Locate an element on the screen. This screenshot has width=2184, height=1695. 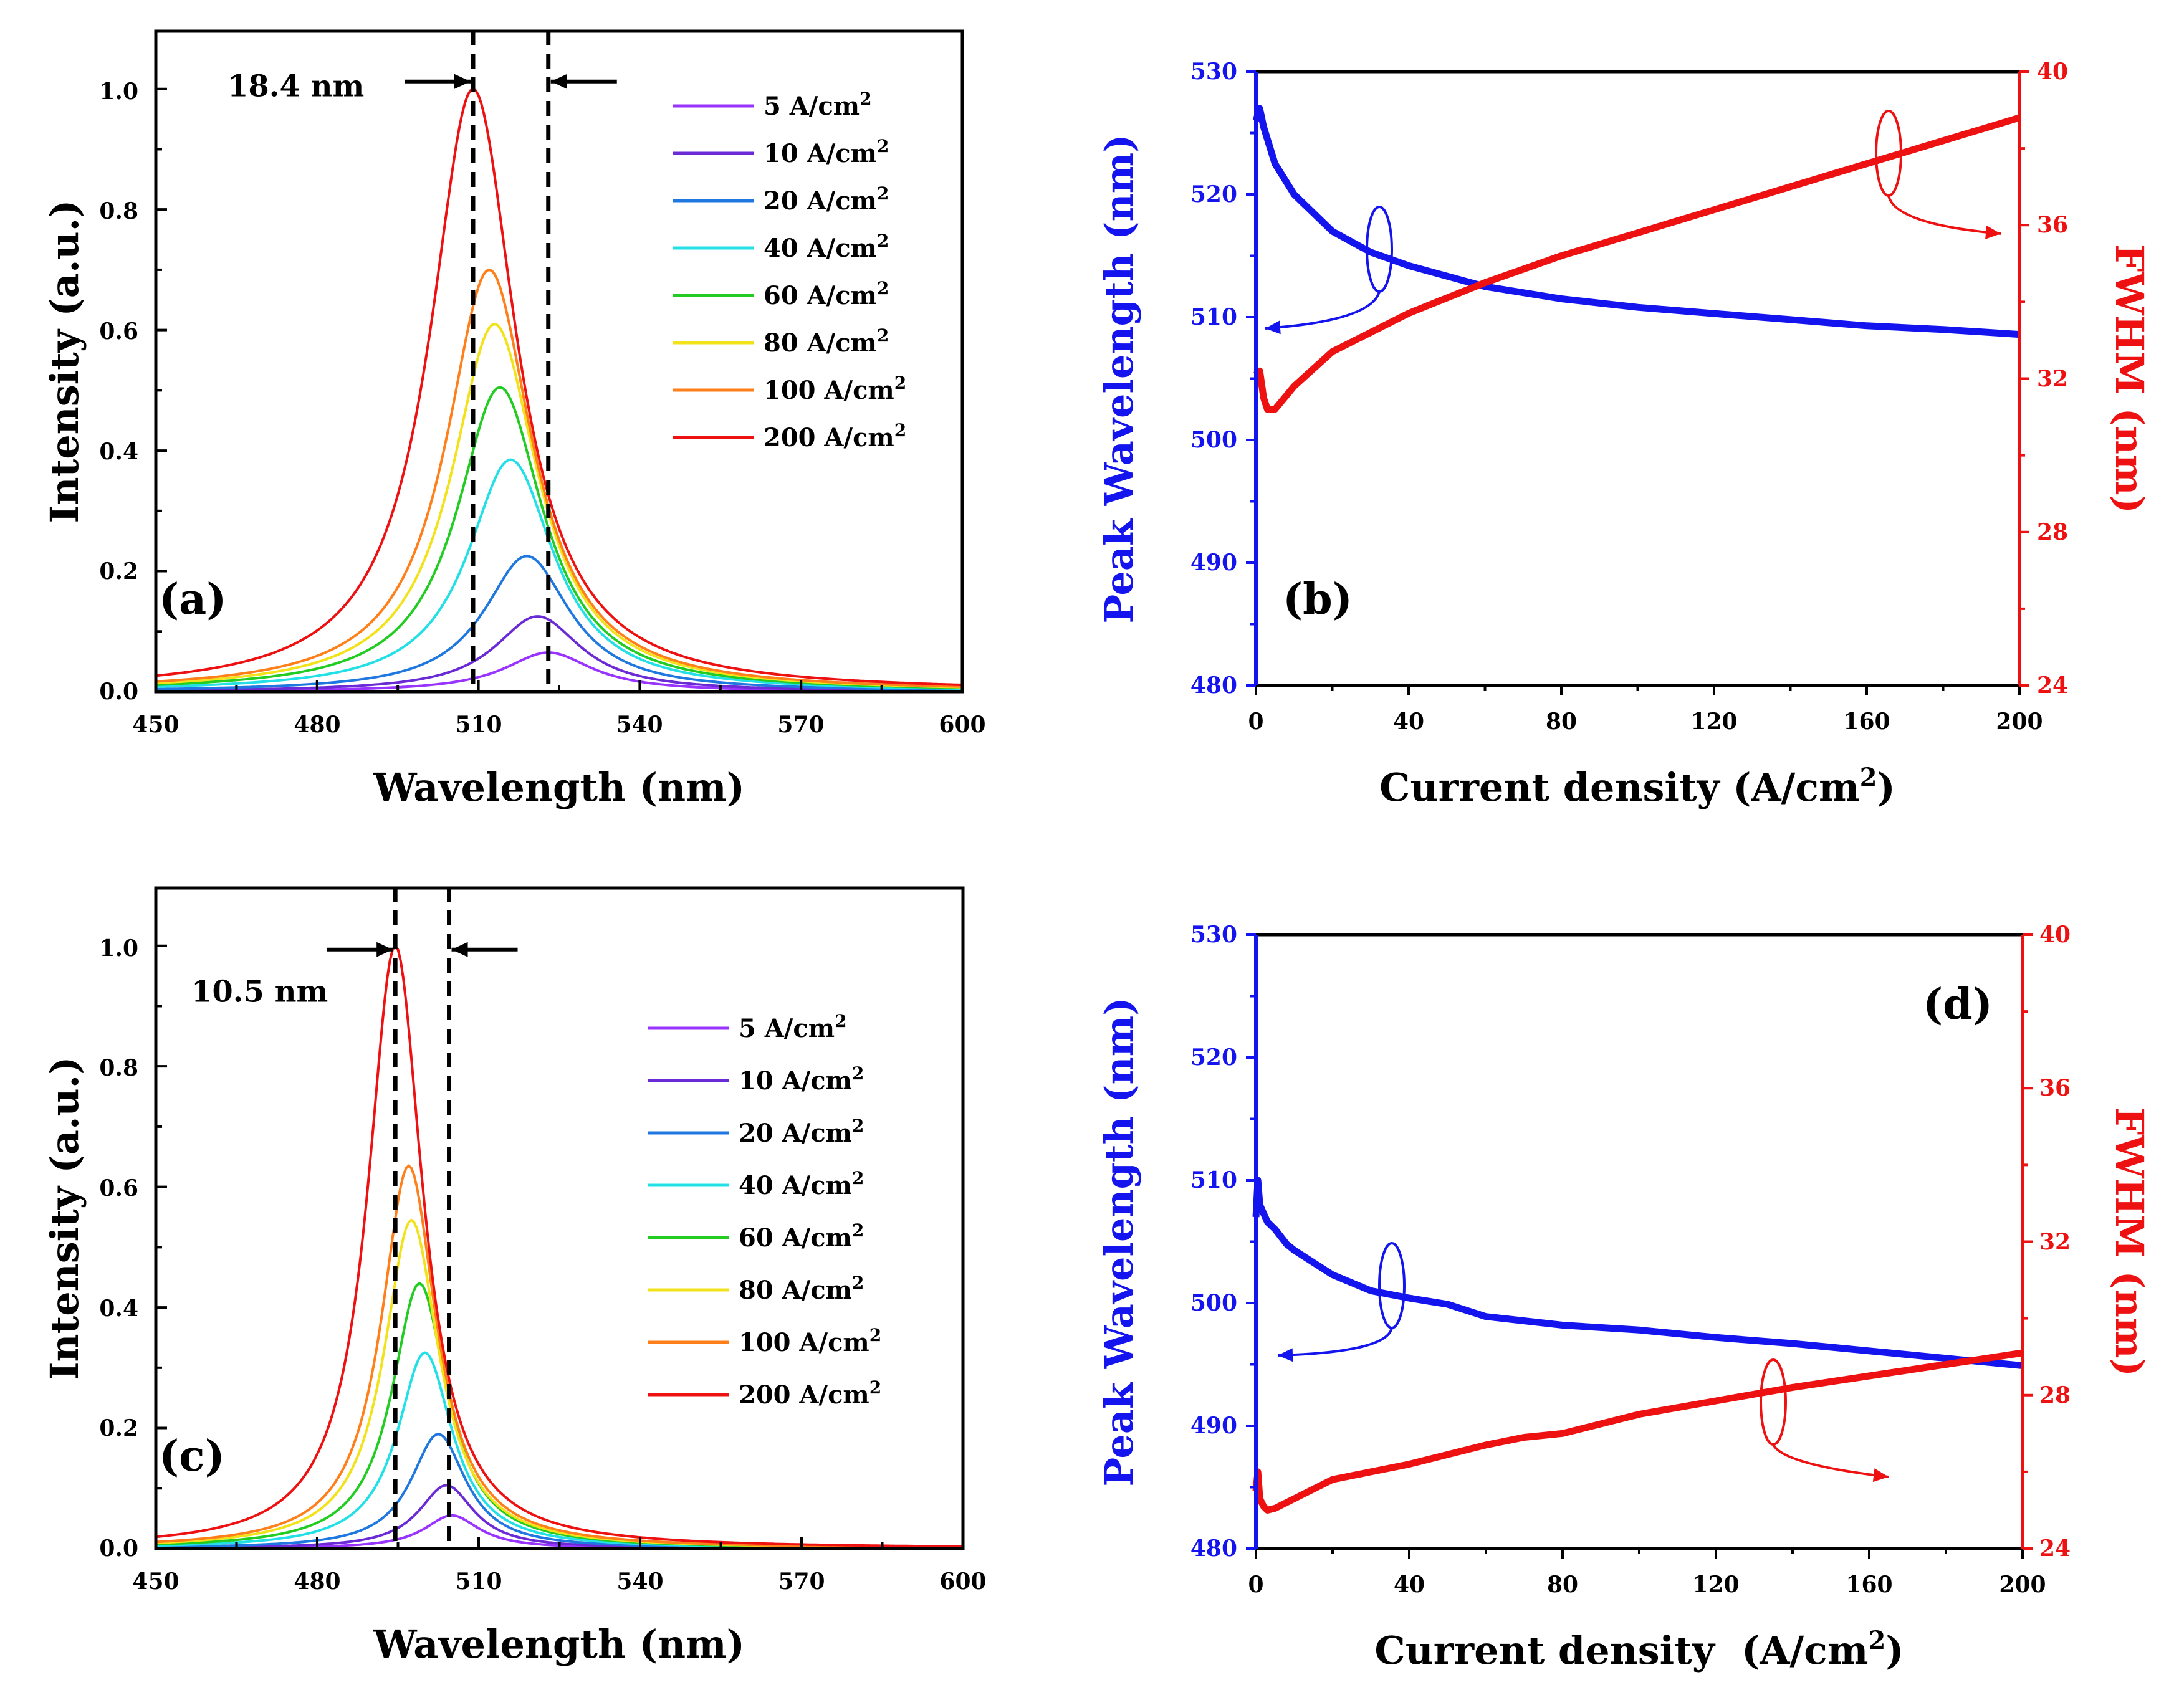
x-tick-label: 0 is located at coordinates (1256, 722).